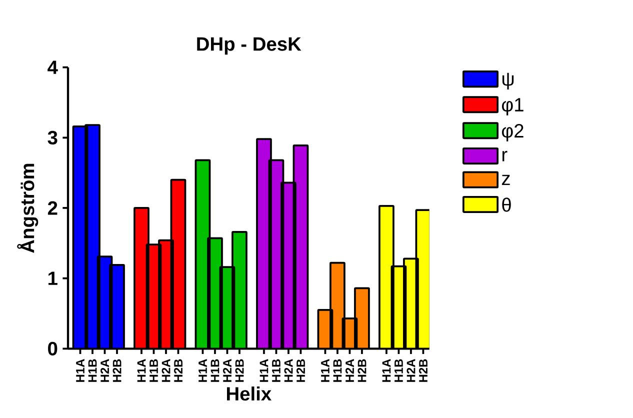 This screenshot has width=633, height=418. What do you see at coordinates (513, 133) in the screenshot?
I see `legend-label: φ2` at bounding box center [513, 133].